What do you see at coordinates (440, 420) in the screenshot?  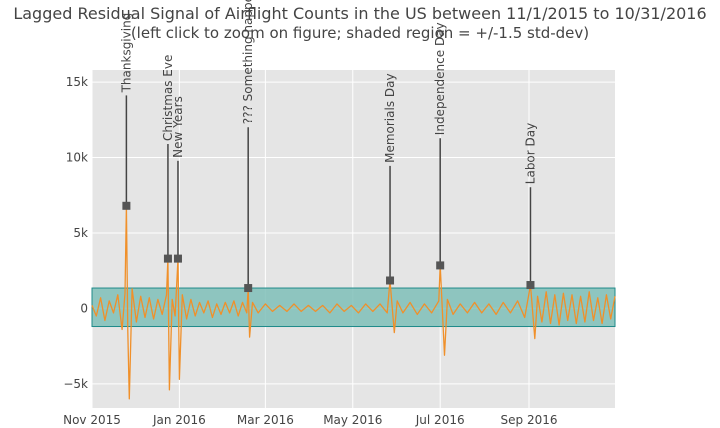 I see `x-tick-label: Jul 2016` at bounding box center [440, 420].